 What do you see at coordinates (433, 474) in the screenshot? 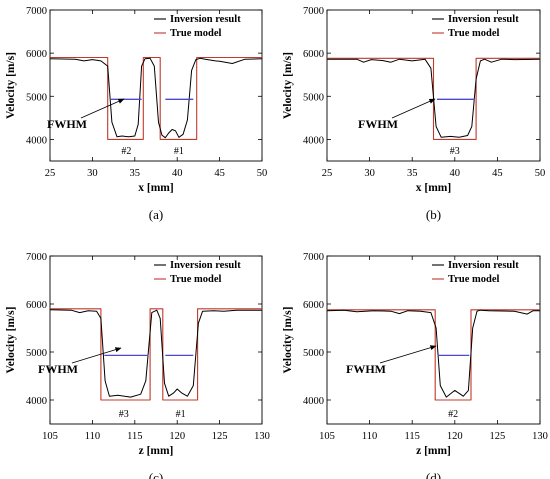
I see `panel-label: (d)` at bounding box center [433, 474].